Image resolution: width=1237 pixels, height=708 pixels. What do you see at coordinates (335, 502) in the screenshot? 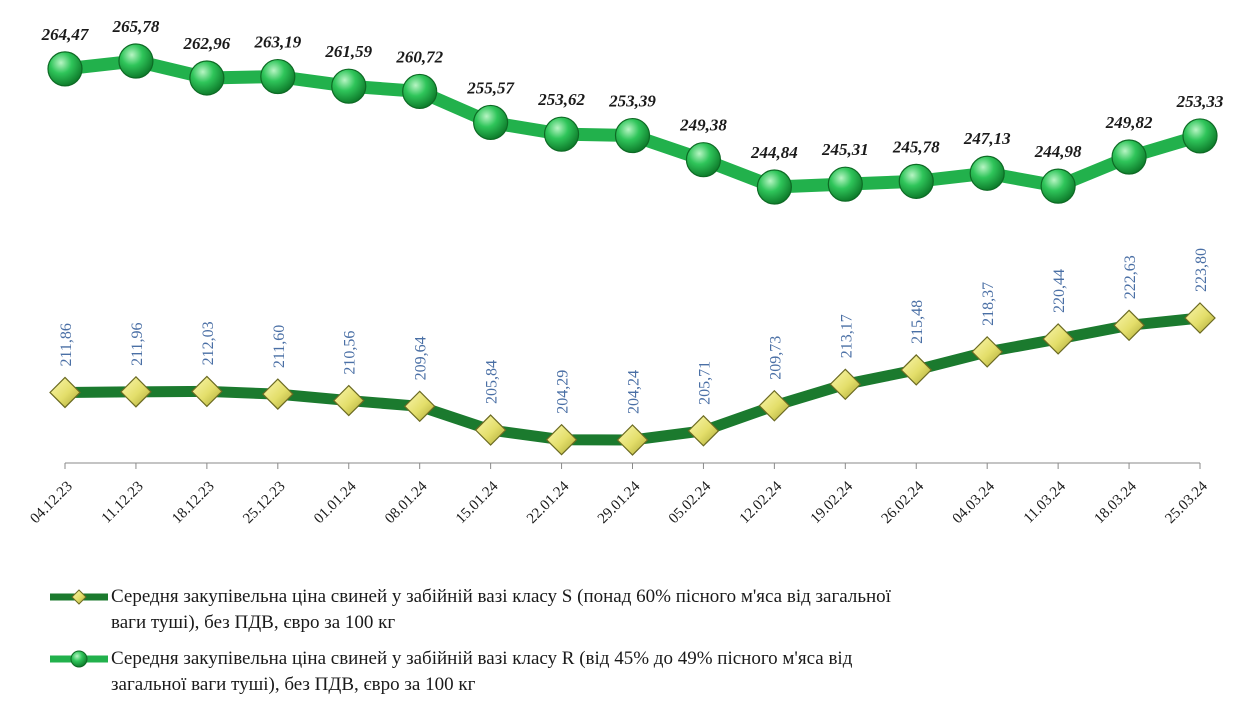
I see `x-tick-label: 01.01.24` at bounding box center [335, 502].